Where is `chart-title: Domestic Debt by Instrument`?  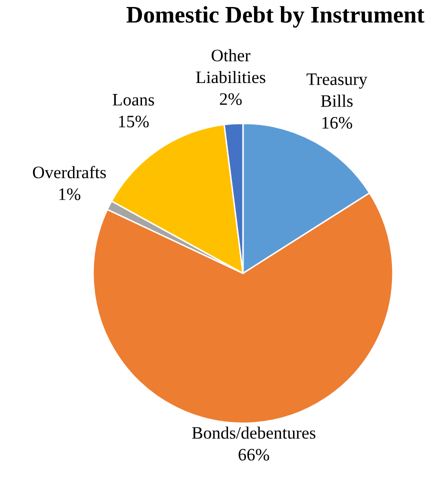
chart-title: Domestic Debt by Instrument is located at coordinates (275, 17).